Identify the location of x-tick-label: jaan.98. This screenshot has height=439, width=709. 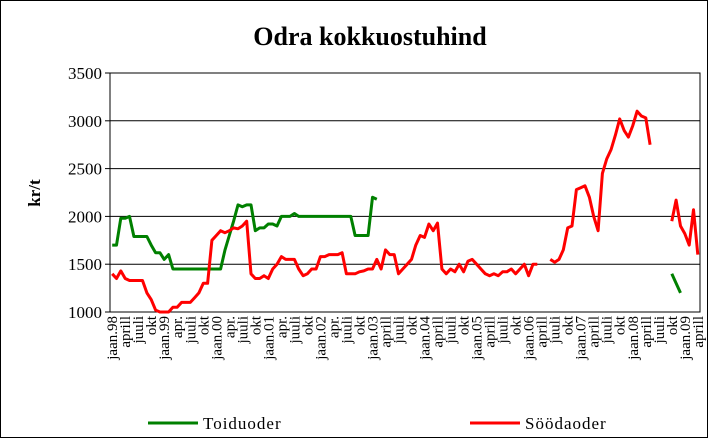
(113, 338).